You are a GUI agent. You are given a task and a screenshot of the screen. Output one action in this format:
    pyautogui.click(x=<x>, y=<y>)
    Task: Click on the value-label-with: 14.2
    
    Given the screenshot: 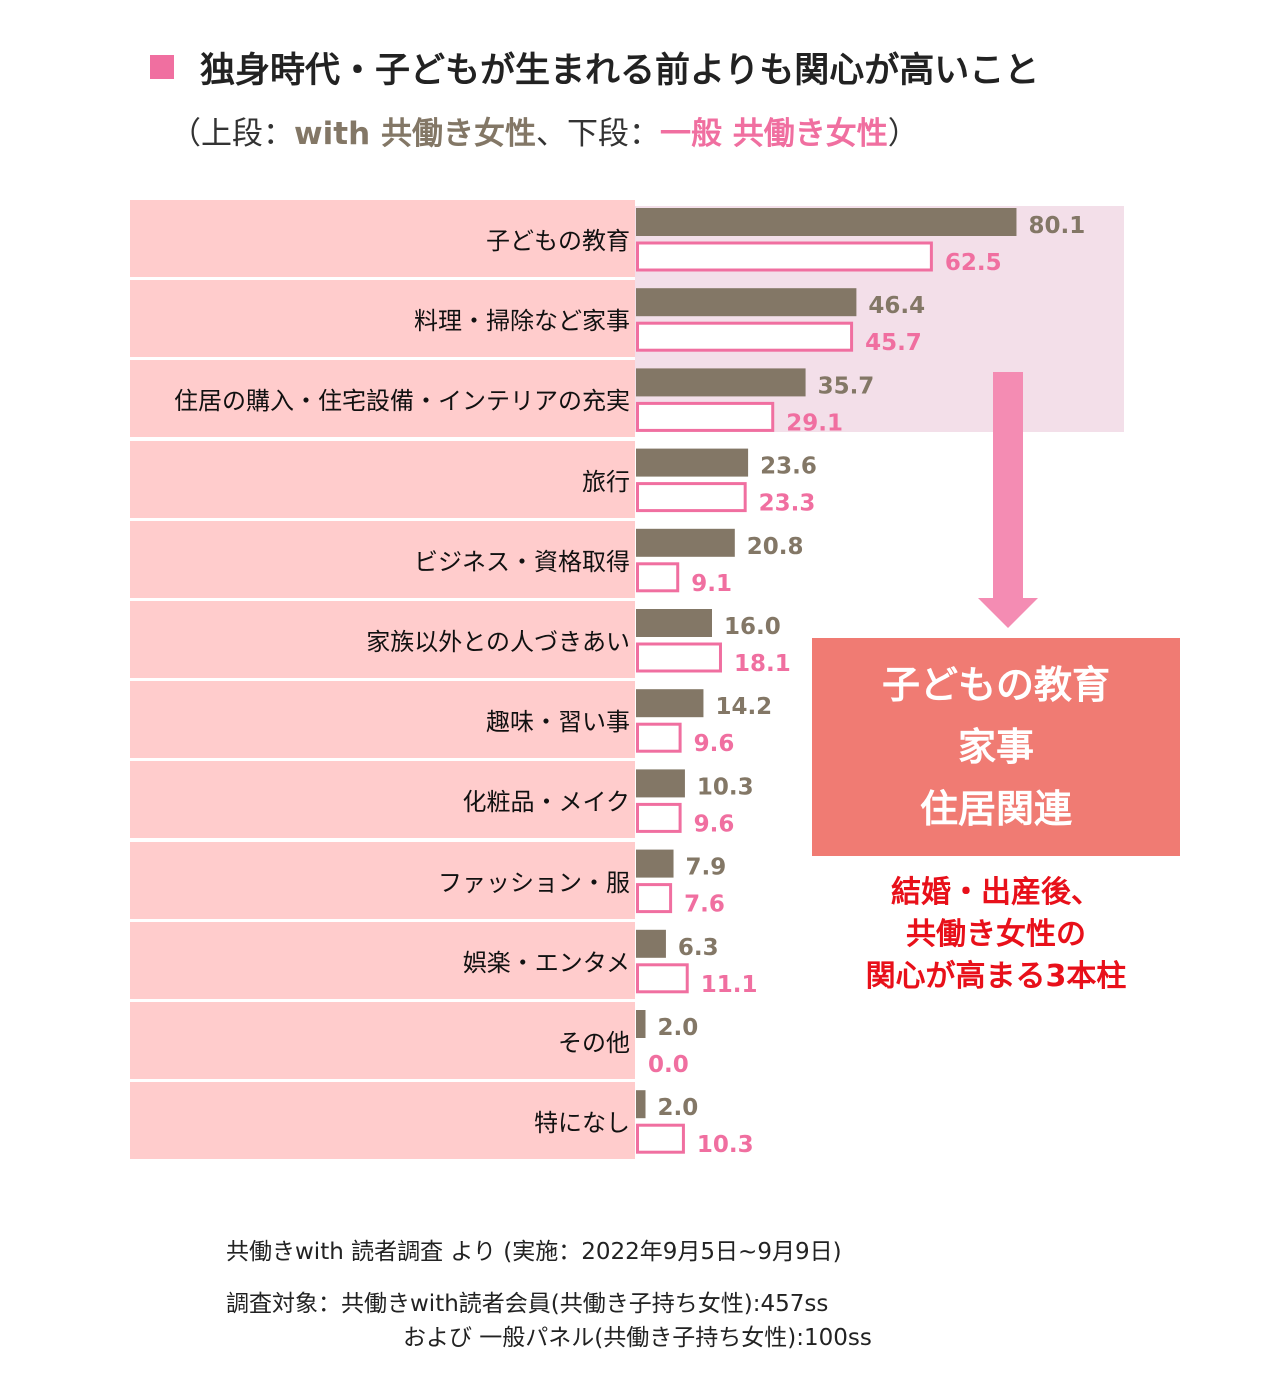 What is the action you would take?
    pyautogui.click(x=743, y=707)
    